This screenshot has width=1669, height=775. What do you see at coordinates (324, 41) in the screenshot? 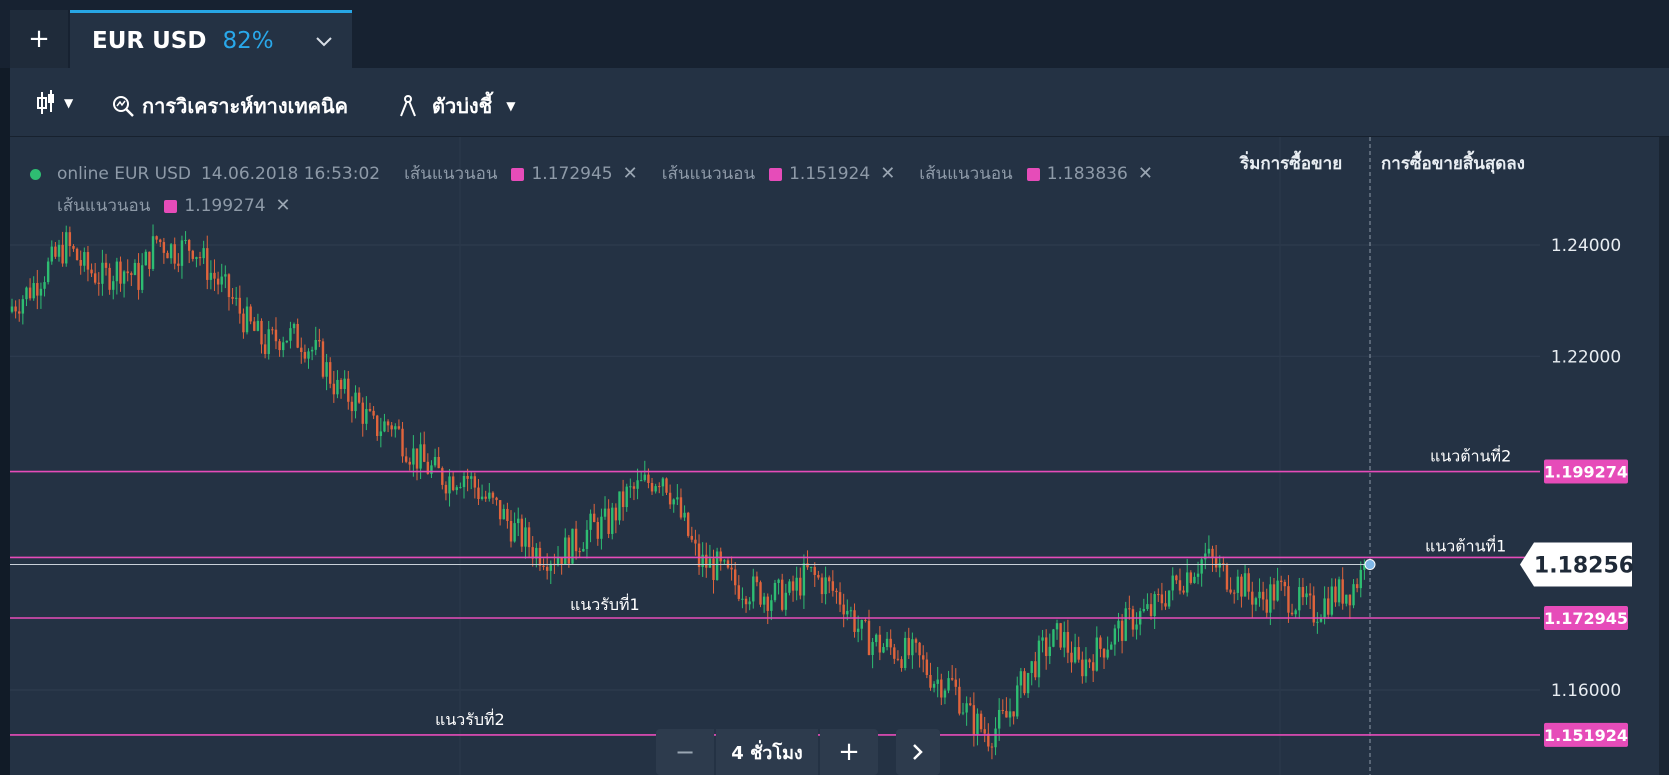
I see `chevron-down-icon` at bounding box center [324, 41].